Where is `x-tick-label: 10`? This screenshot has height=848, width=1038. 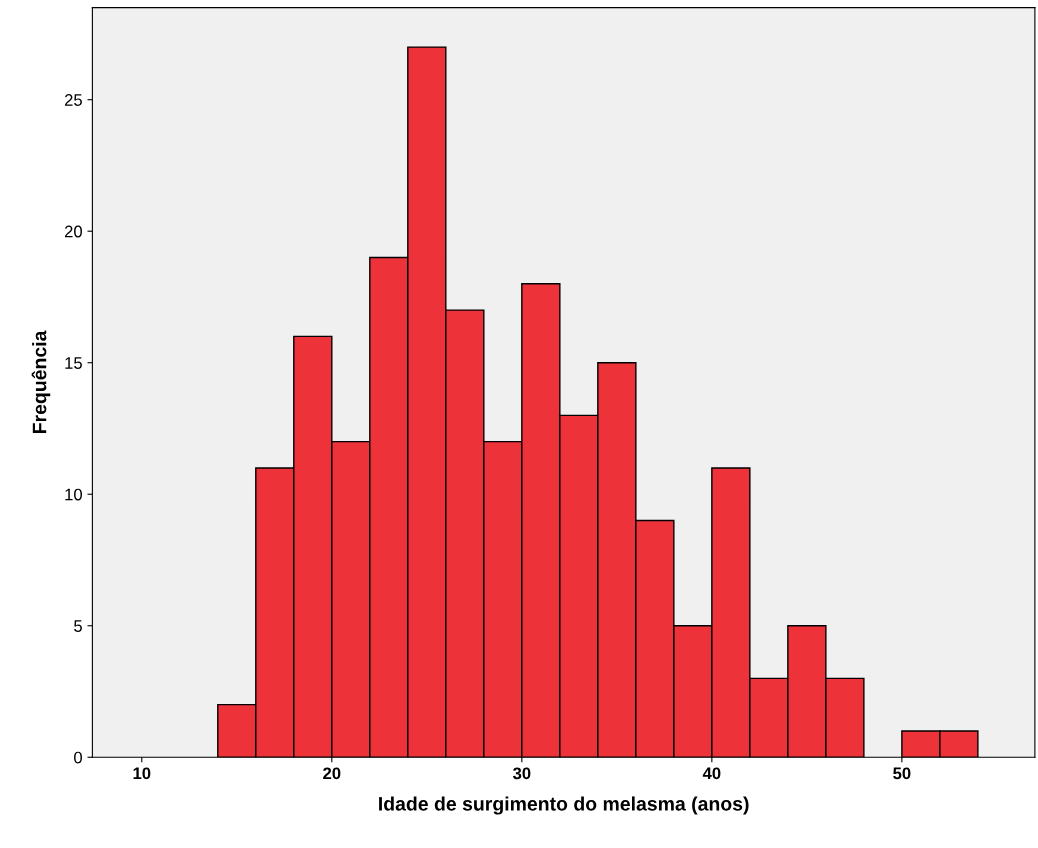
x-tick-label: 10 is located at coordinates (142, 773).